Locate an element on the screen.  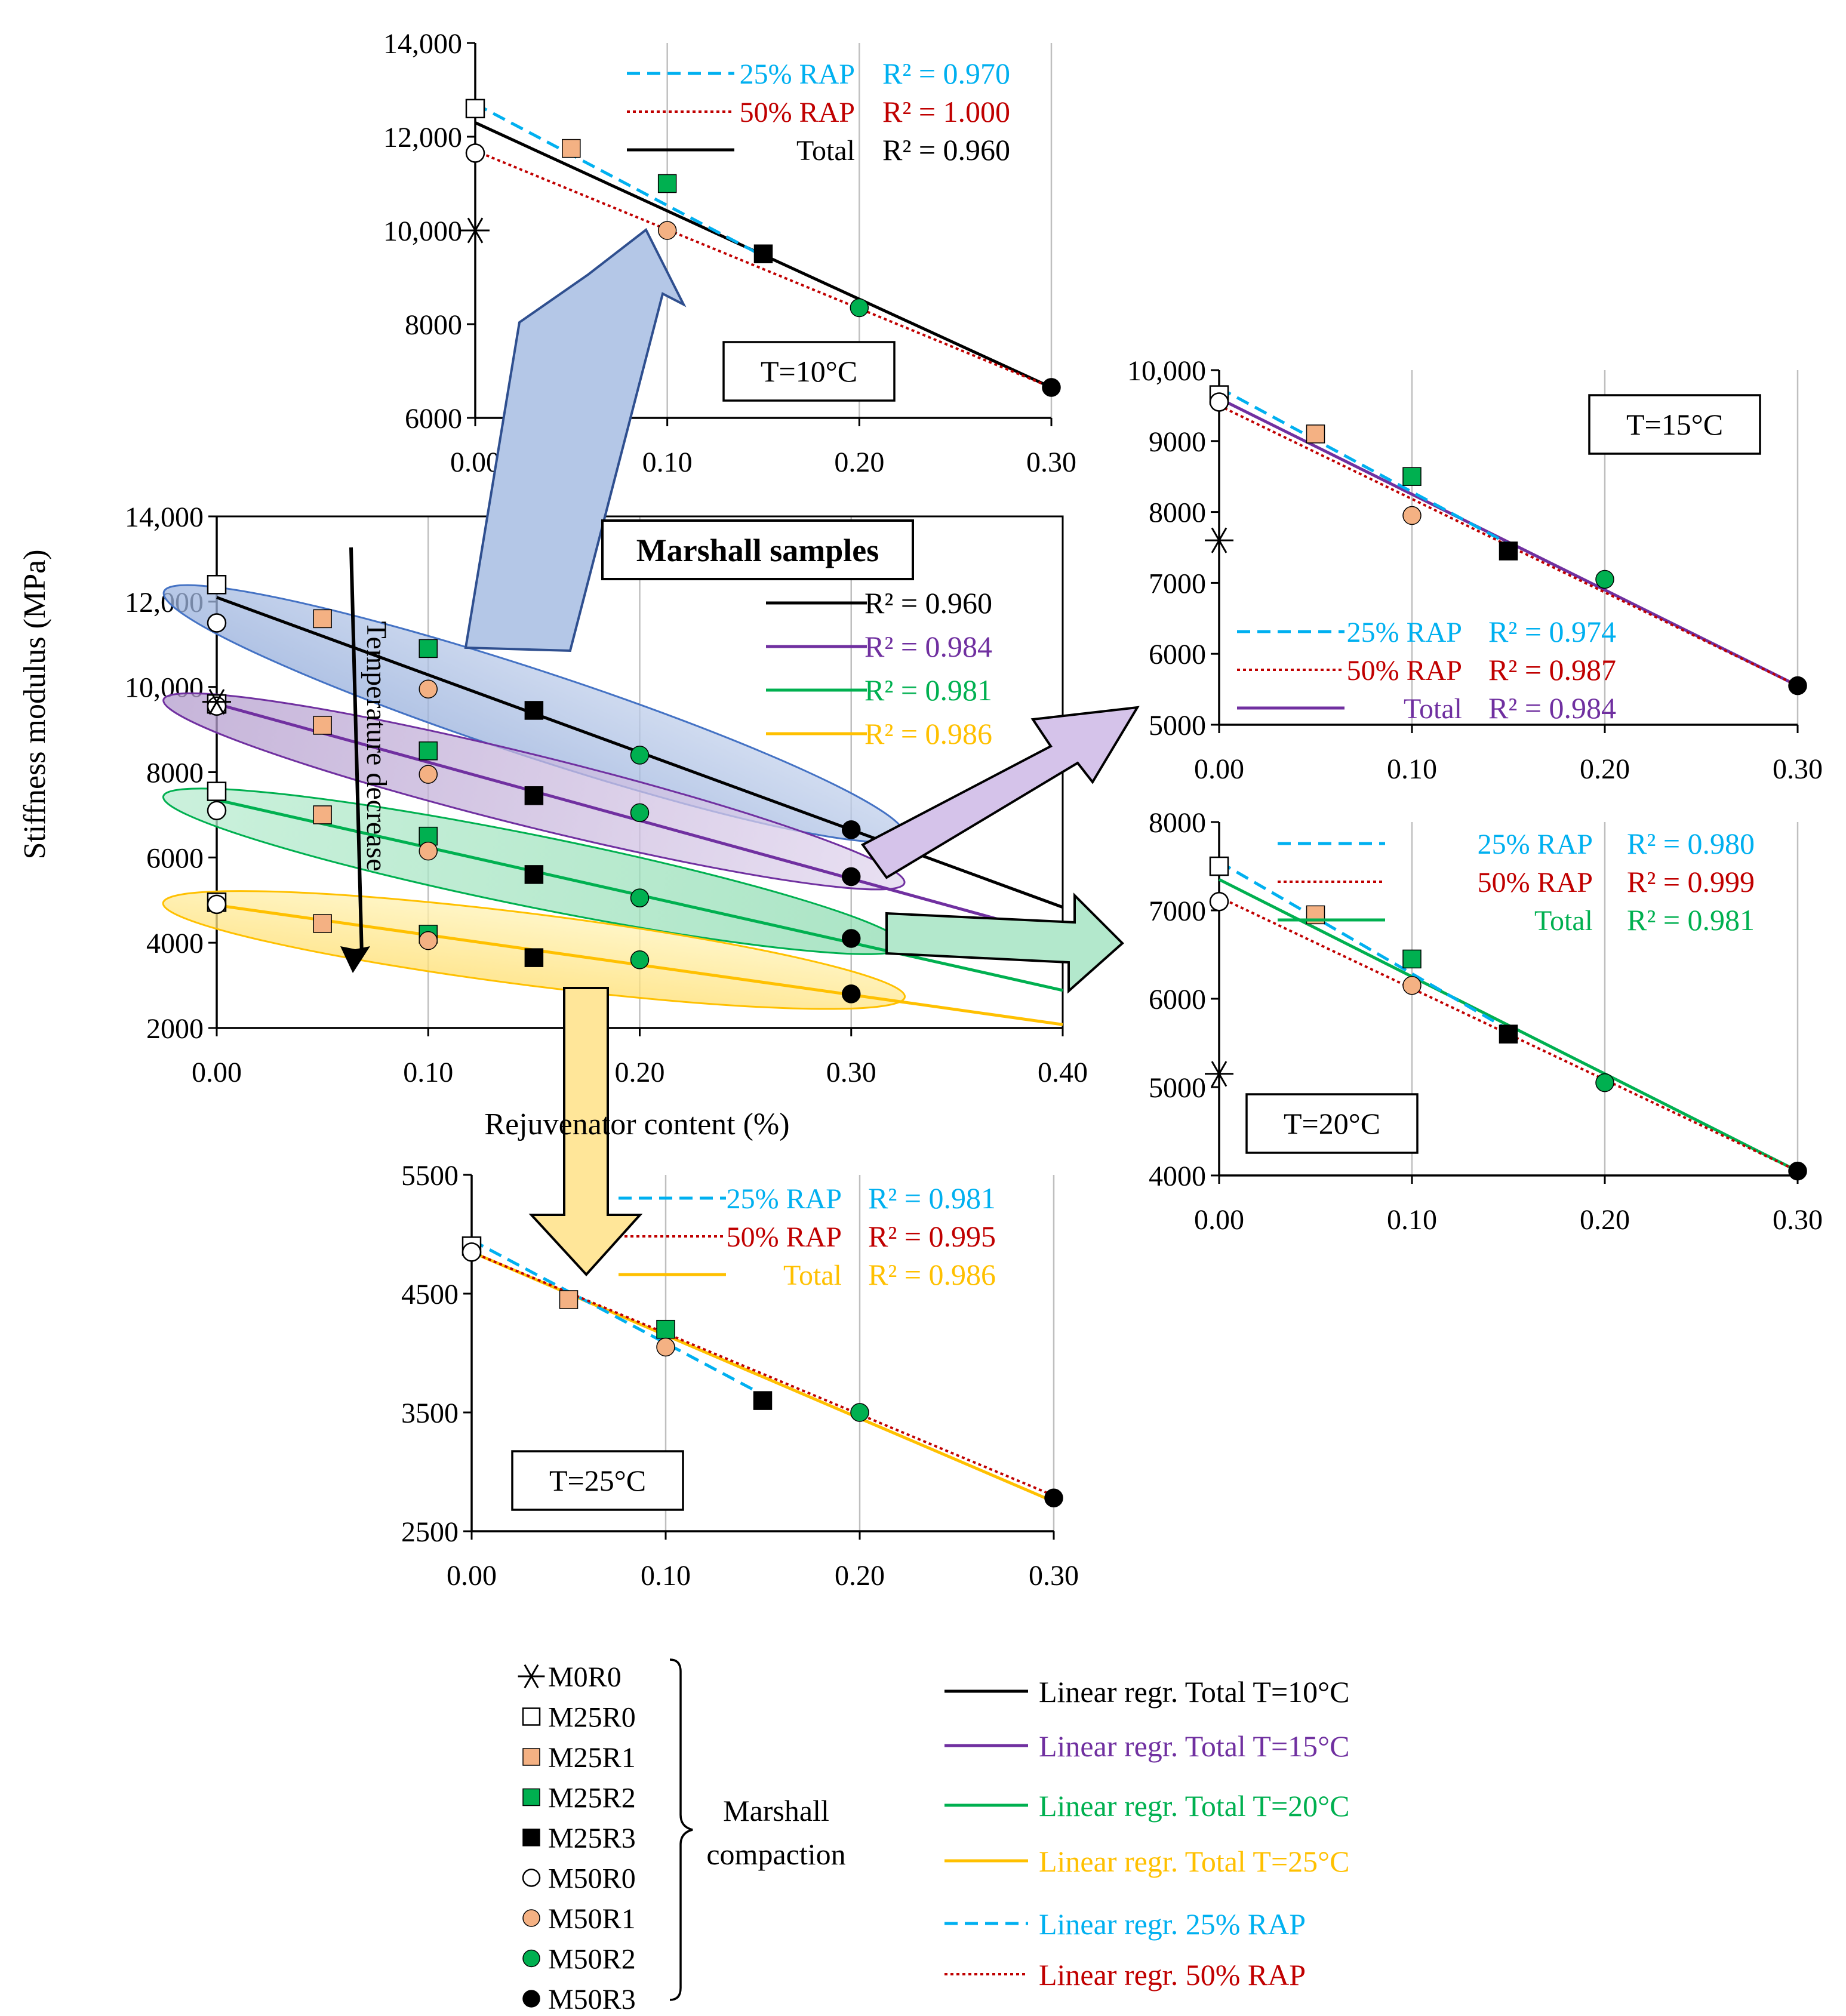
main-ylabel: Stiffness modulus (MPa) is located at coordinates (35, 704).